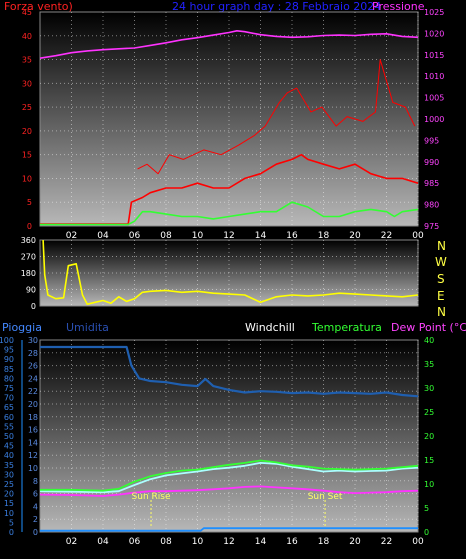  I want to click on temperature-tick-label: 40, so click(429, 340).